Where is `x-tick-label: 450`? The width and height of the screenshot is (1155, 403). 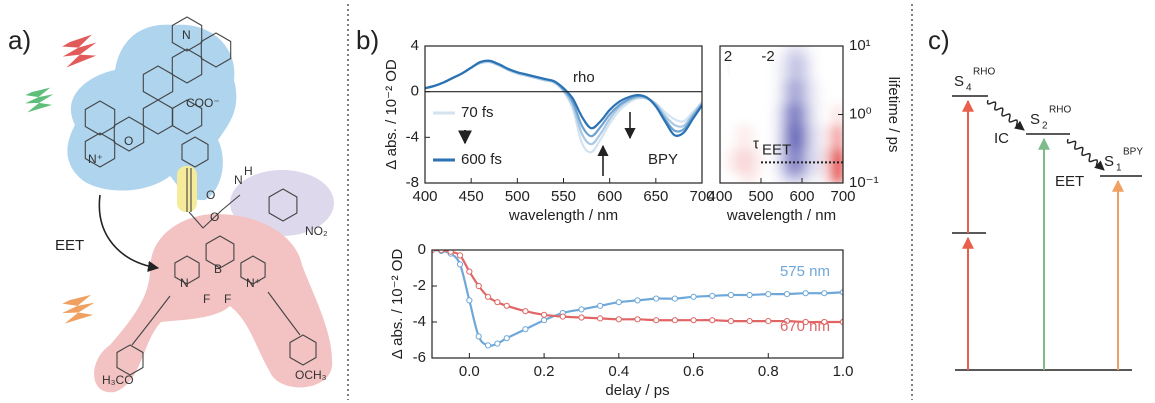
x-tick-label: 450 is located at coordinates (471, 196).